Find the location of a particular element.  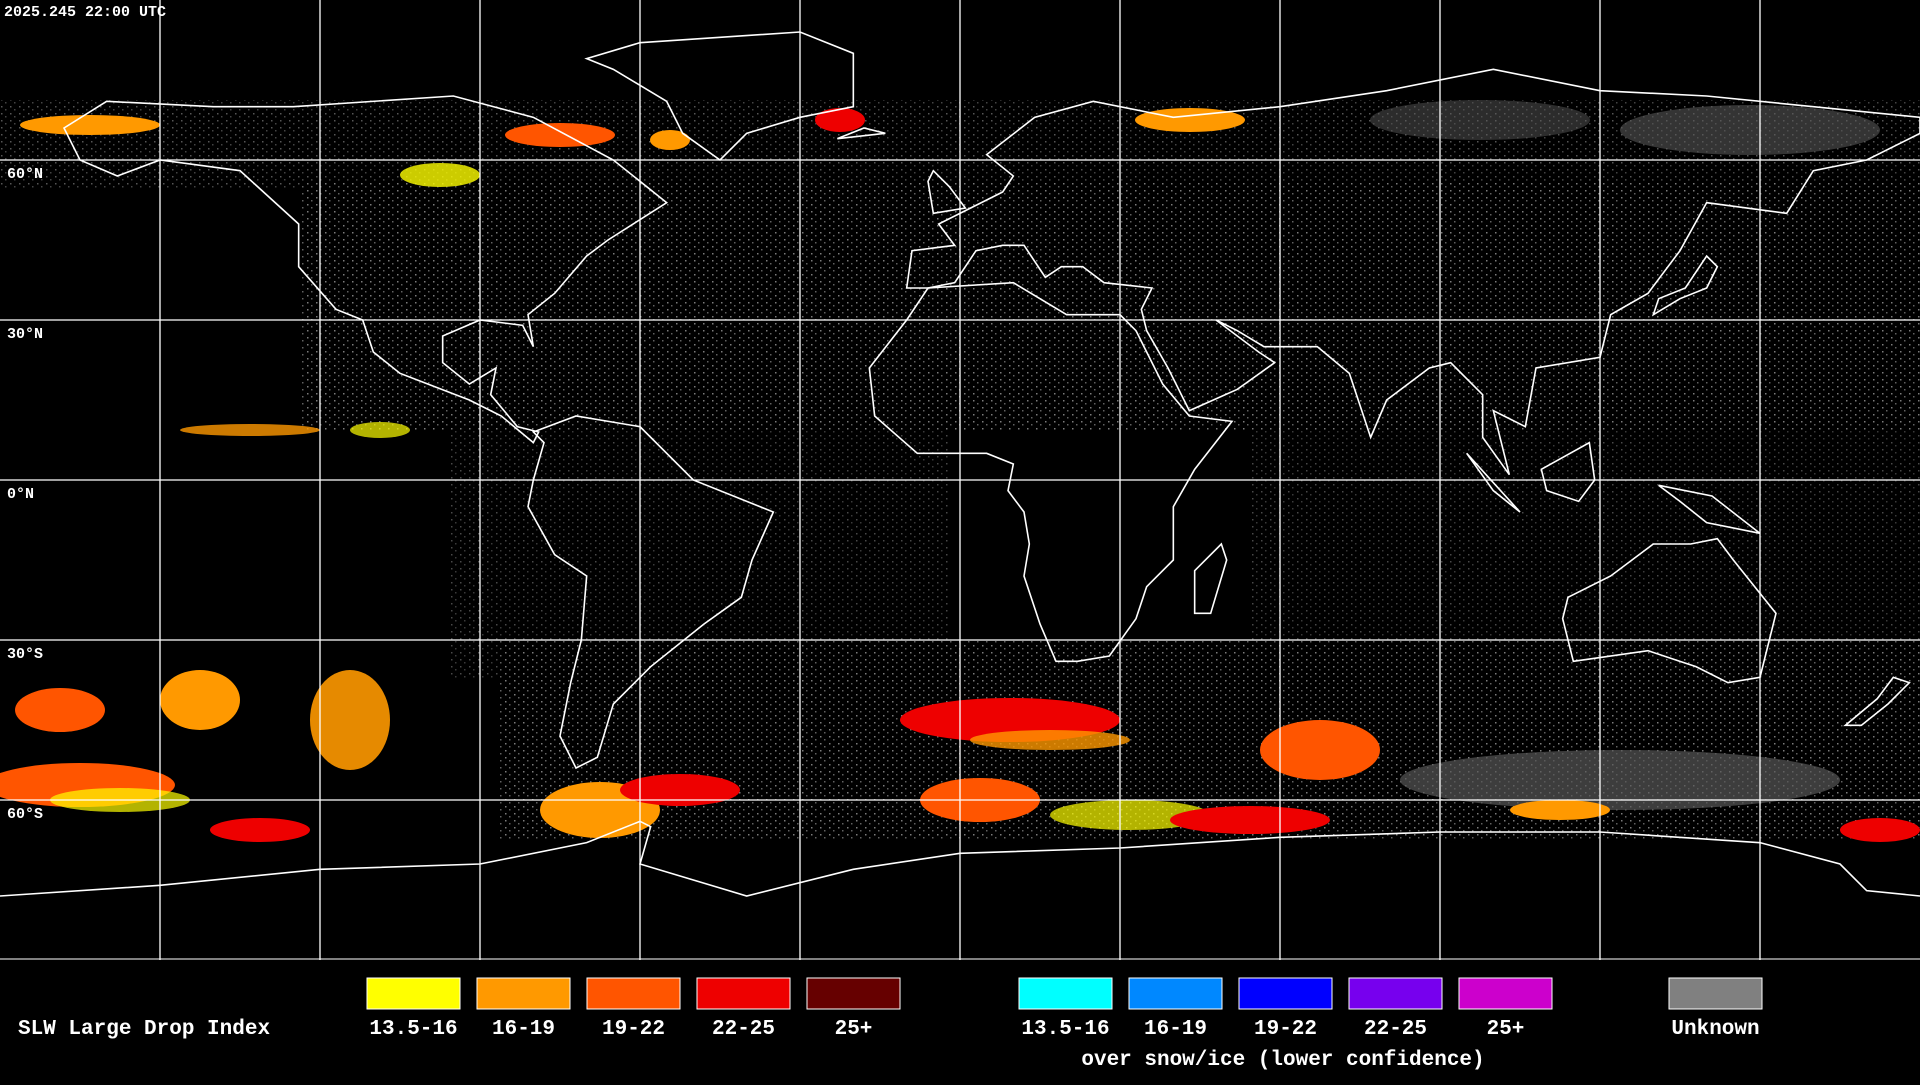

legend-panel is located at coordinates (960, 1020).